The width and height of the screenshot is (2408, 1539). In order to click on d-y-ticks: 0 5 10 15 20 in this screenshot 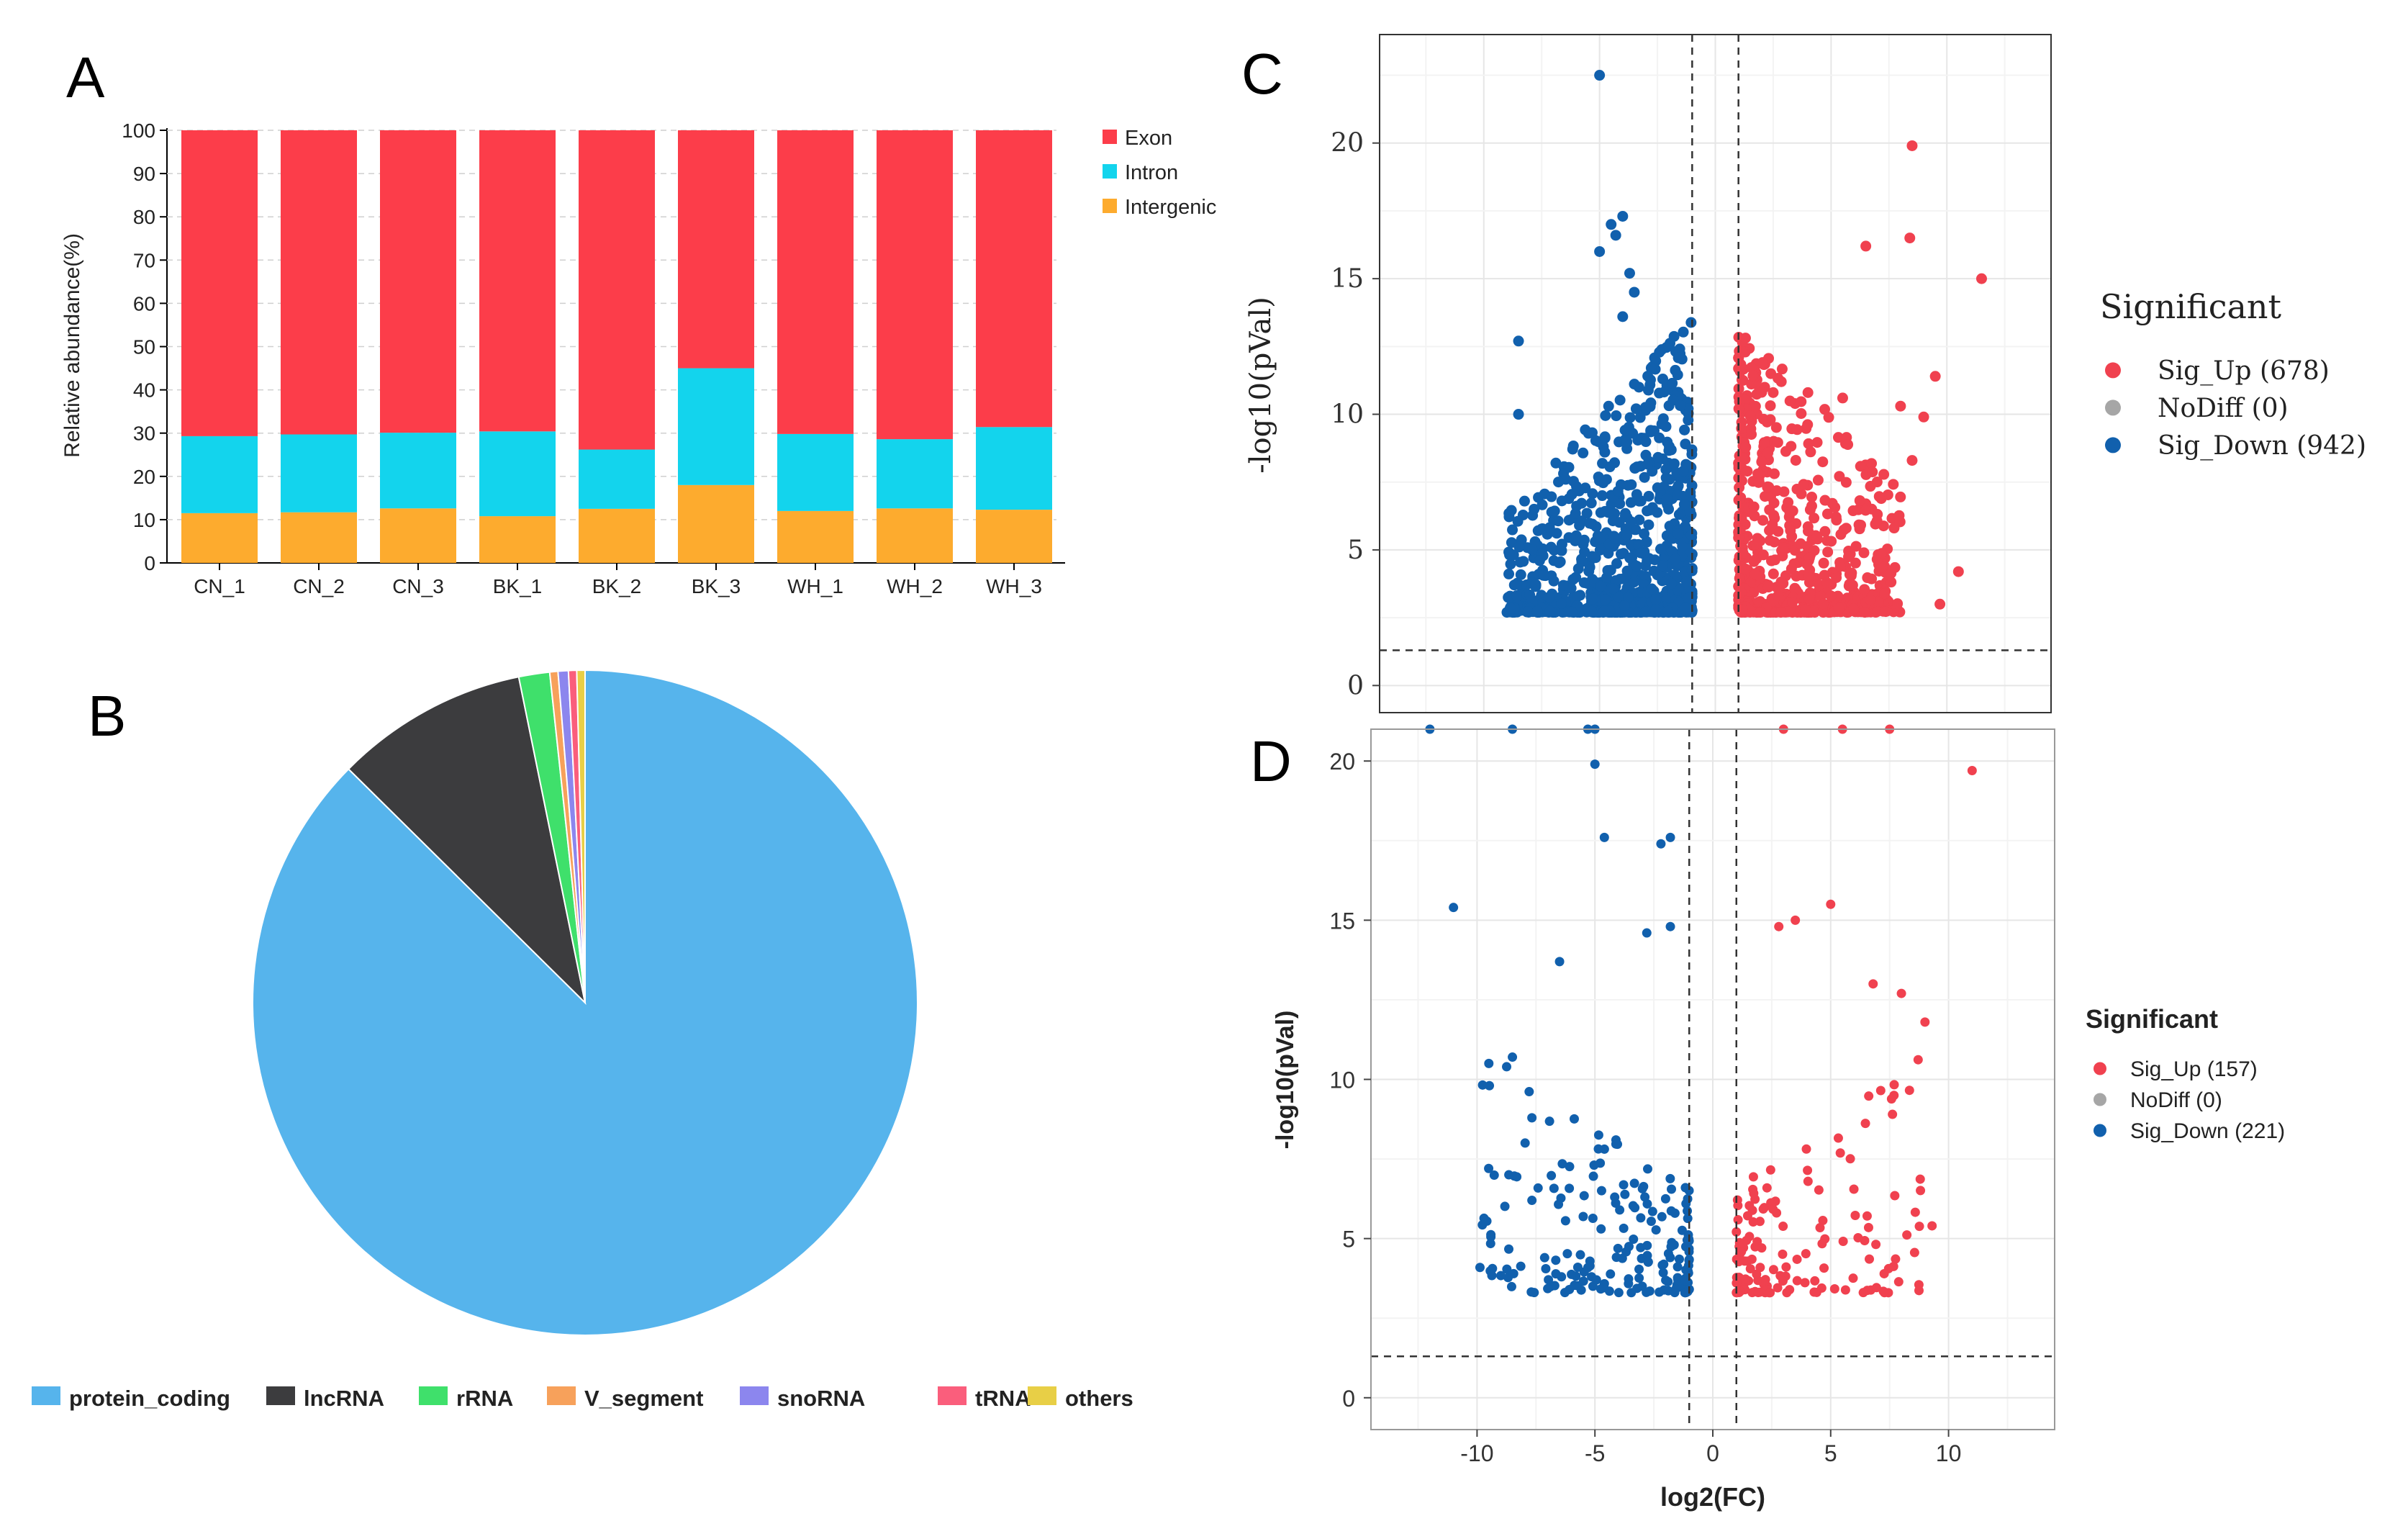, I will do `click(1350, 1080)`.